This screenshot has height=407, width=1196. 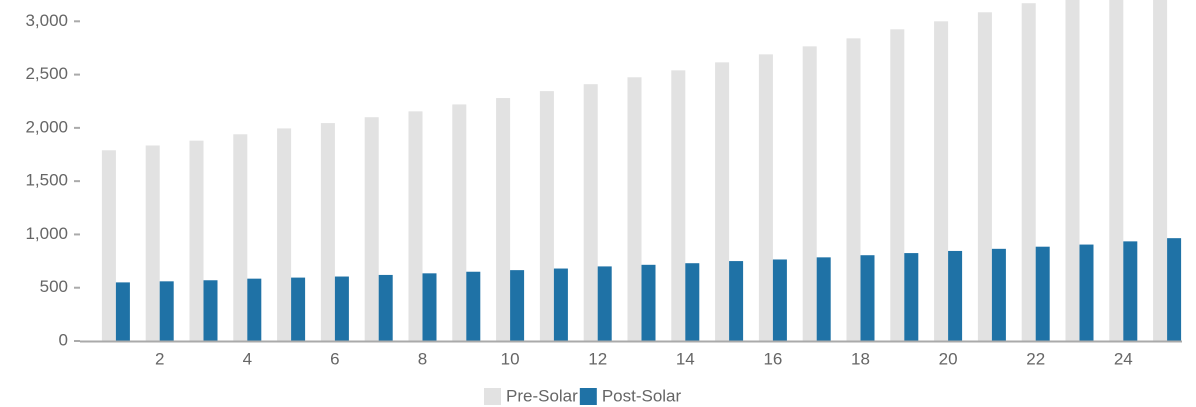 What do you see at coordinates (46, 180) in the screenshot?
I see `y-tick-label: 1,500` at bounding box center [46, 180].